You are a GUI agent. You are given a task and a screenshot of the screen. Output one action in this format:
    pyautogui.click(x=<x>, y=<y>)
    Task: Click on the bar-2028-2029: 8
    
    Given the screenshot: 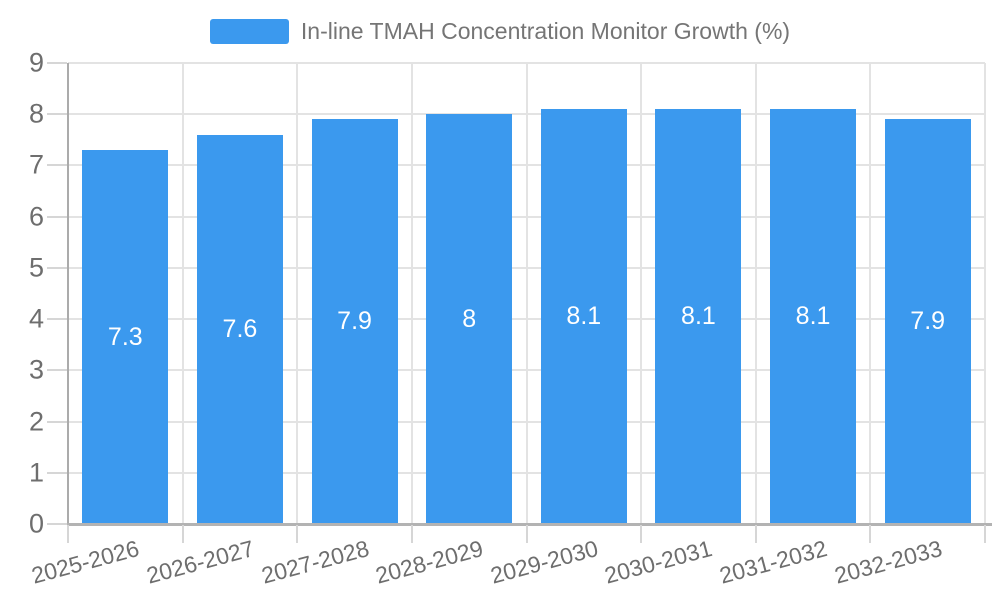 What is the action you would take?
    pyautogui.click(x=469, y=319)
    